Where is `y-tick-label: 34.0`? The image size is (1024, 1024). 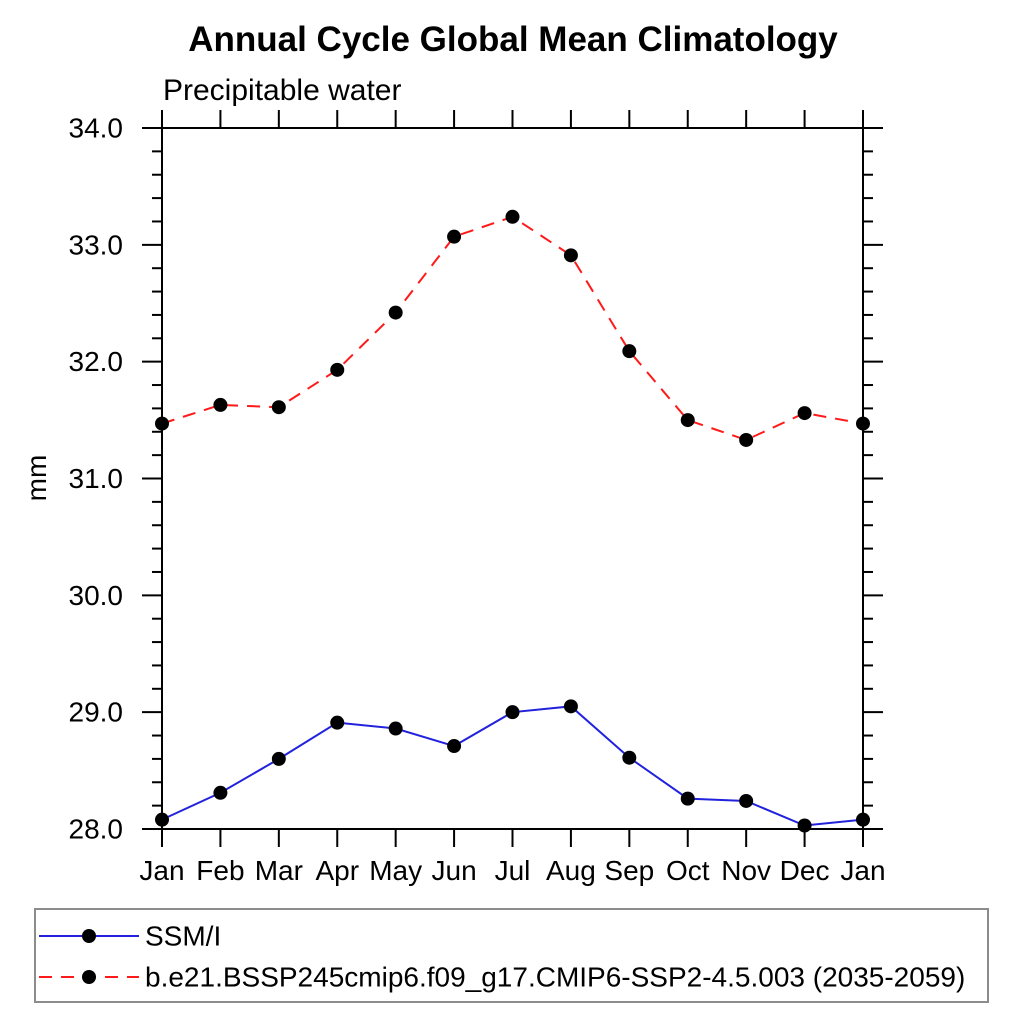
y-tick-label: 34.0 is located at coordinates (96, 128).